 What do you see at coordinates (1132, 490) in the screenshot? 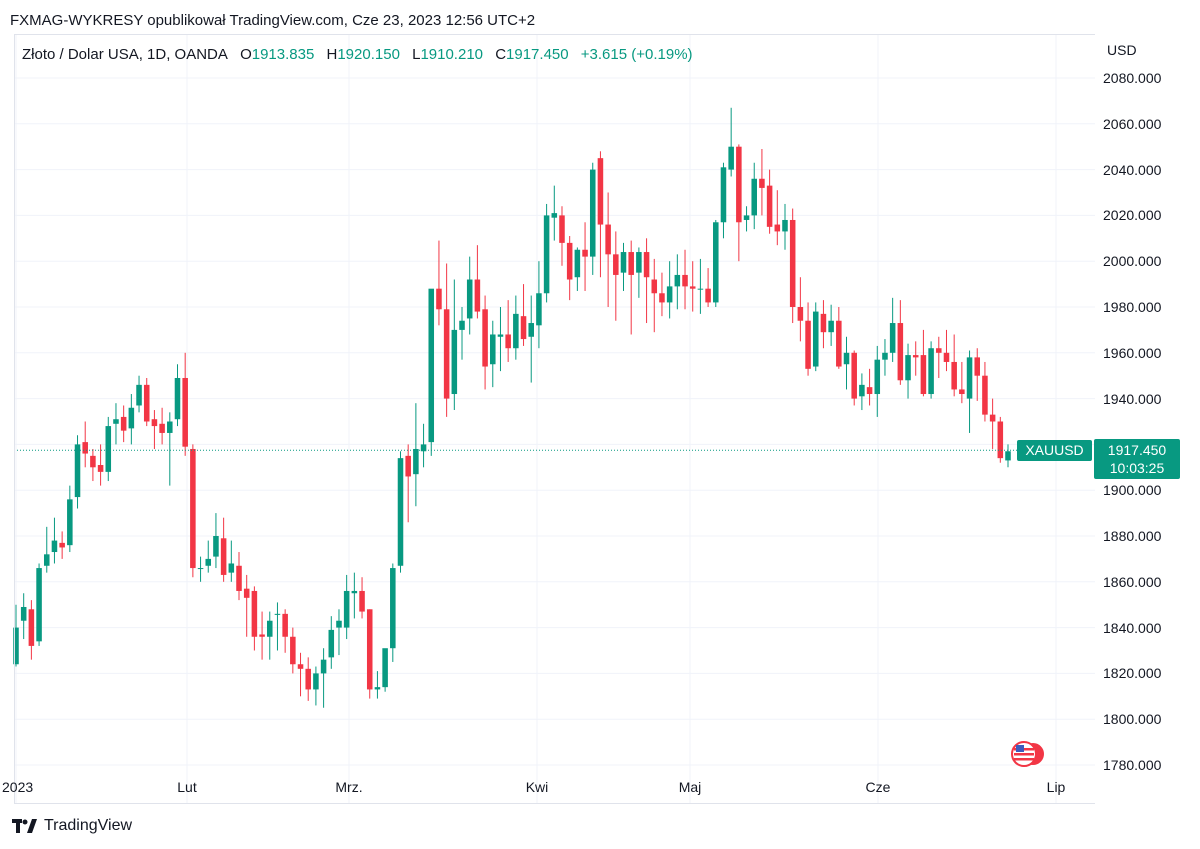
I see `y-tick-label: 1900.000` at bounding box center [1132, 490].